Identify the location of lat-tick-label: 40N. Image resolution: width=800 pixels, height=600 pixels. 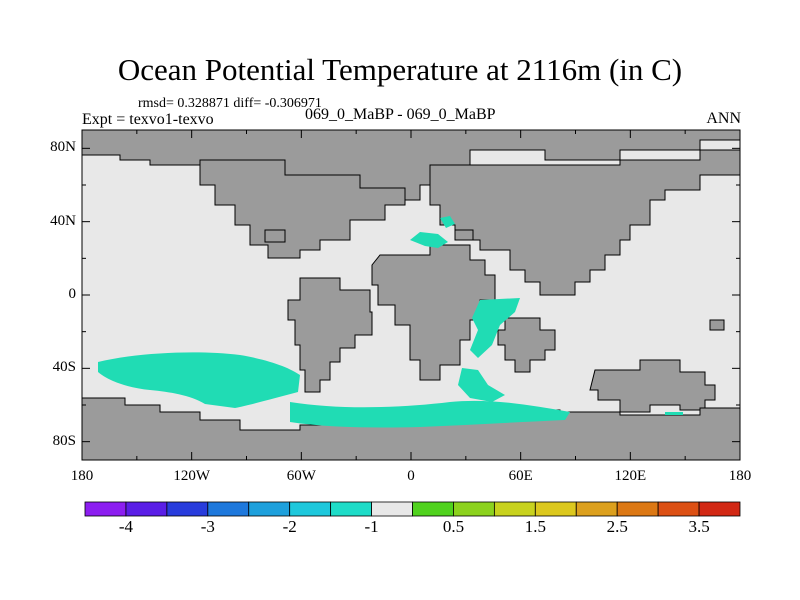
(63, 220).